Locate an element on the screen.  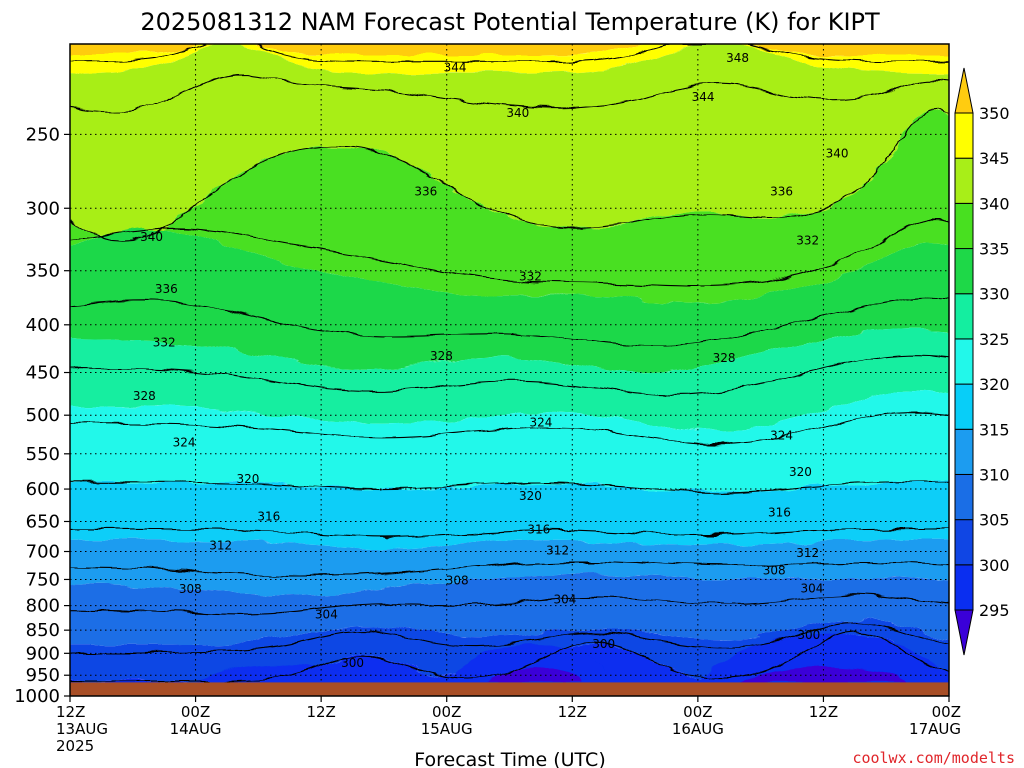
y-tick-label-400: 400 is located at coordinates (43, 325).